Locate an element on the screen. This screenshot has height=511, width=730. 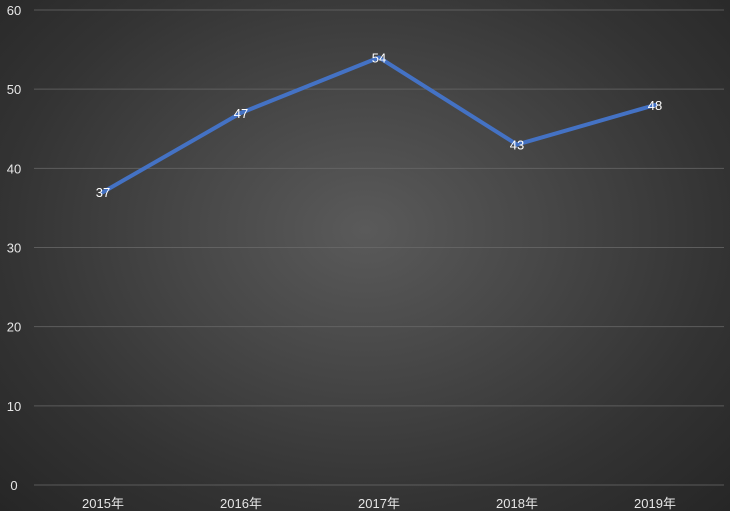
data-label: 48 is located at coordinates (655, 105).